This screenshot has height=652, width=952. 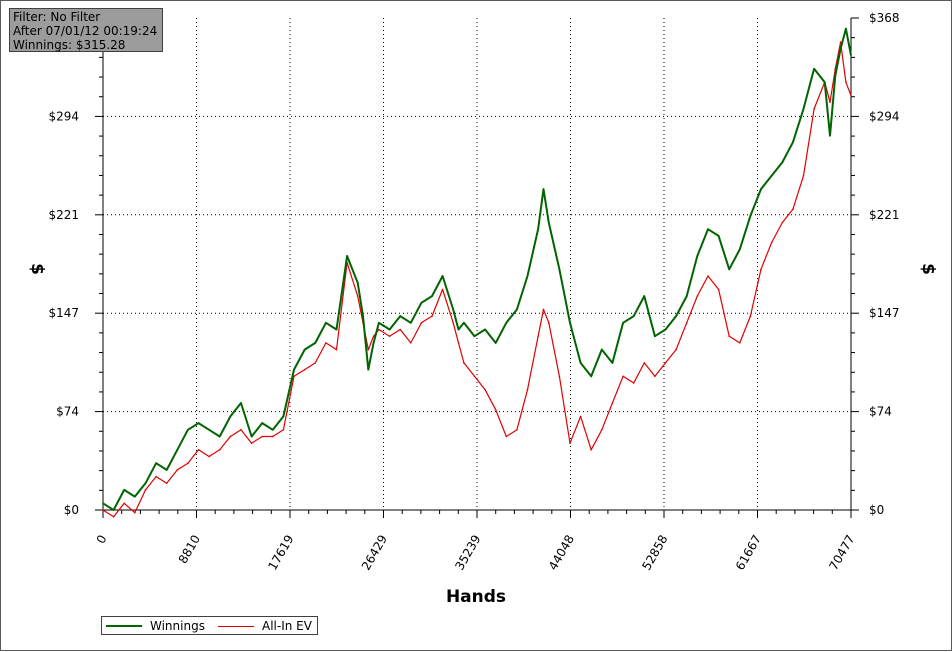 What do you see at coordinates (841, 553) in the screenshot?
I see `x-tick-label: 70477` at bounding box center [841, 553].